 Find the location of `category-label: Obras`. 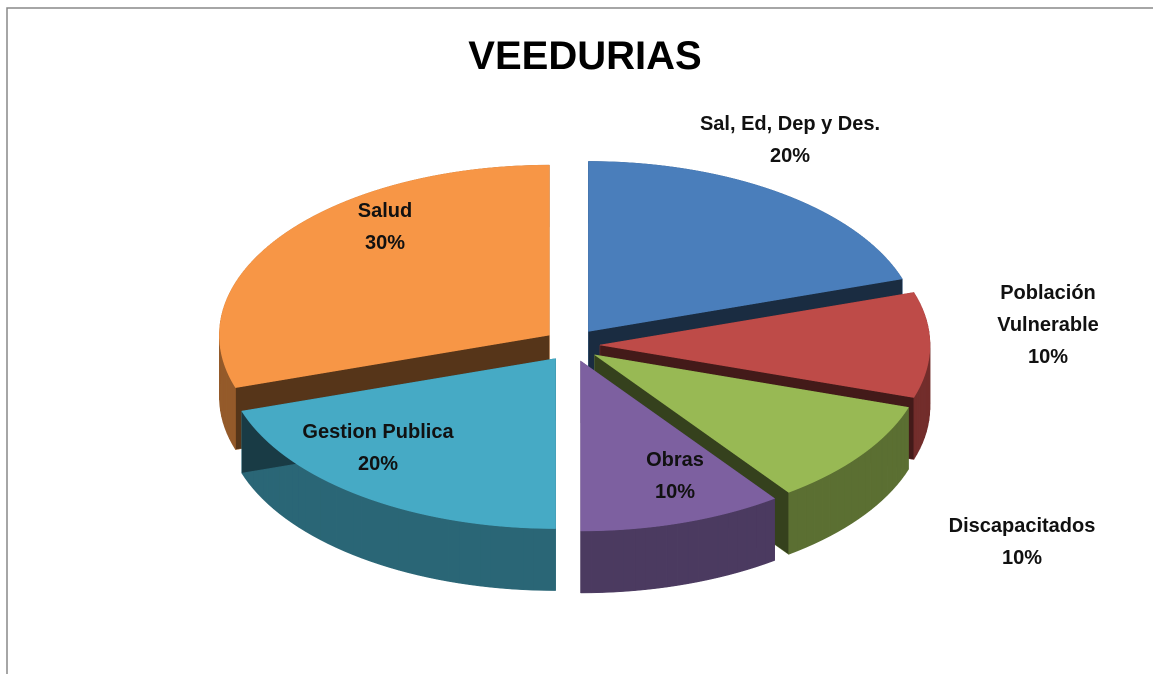

category-label: Obras is located at coordinates (675, 460).